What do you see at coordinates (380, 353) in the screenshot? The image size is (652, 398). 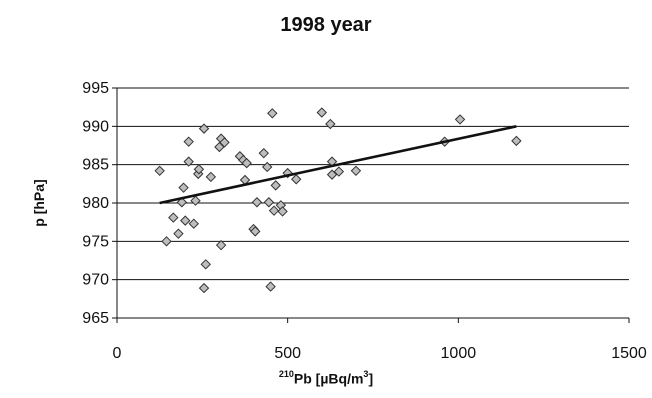 I see `x-tick-labels: 0 500 1000 1500` at bounding box center [380, 353].